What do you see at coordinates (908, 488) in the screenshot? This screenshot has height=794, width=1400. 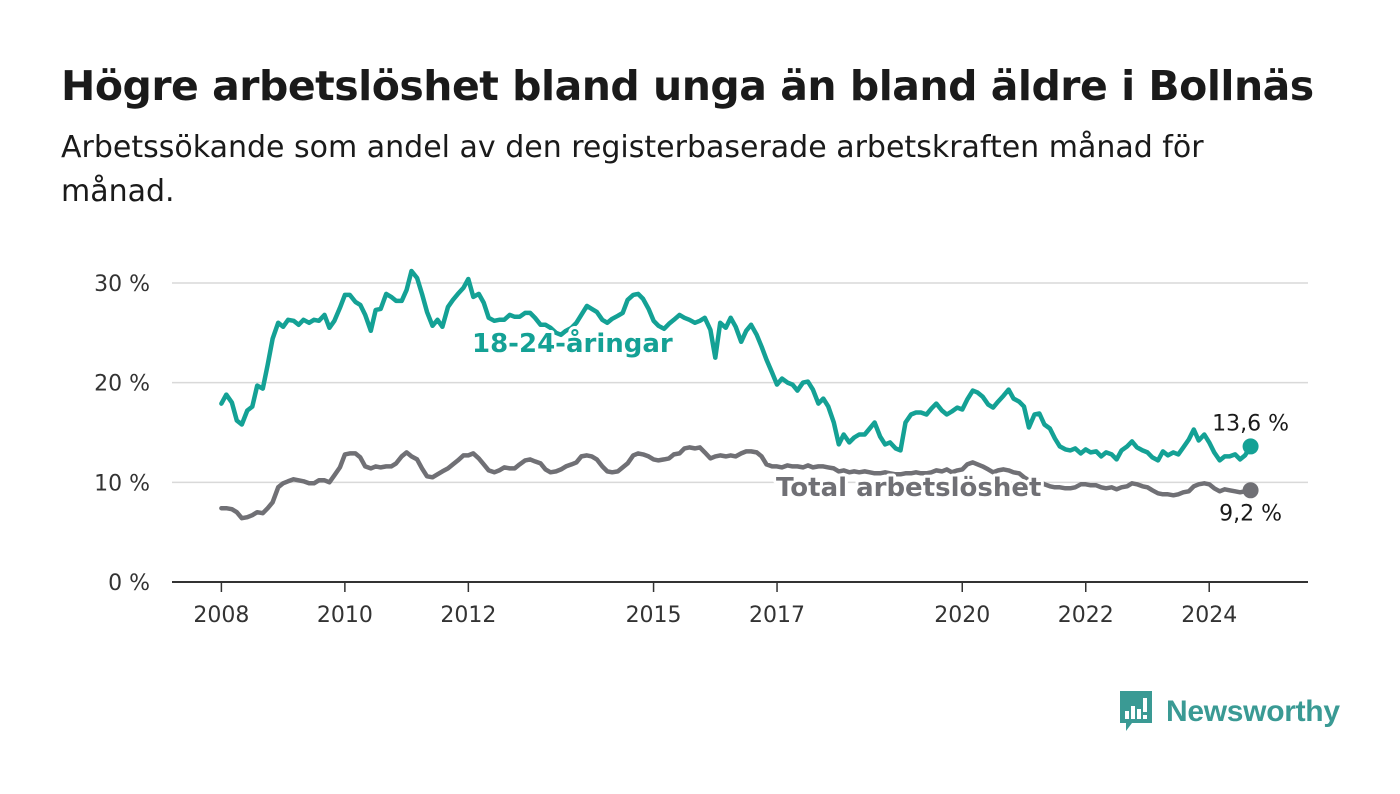 I see `series-label-total: Total arbetslöshet` at bounding box center [908, 488].